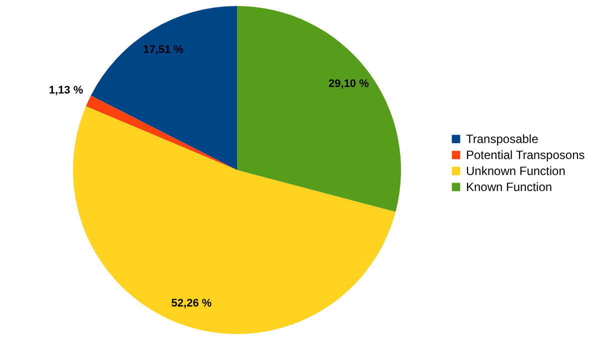 The height and width of the screenshot is (340, 605). What do you see at coordinates (191, 303) in the screenshot?
I see `data-label: 52,26 %` at bounding box center [191, 303].